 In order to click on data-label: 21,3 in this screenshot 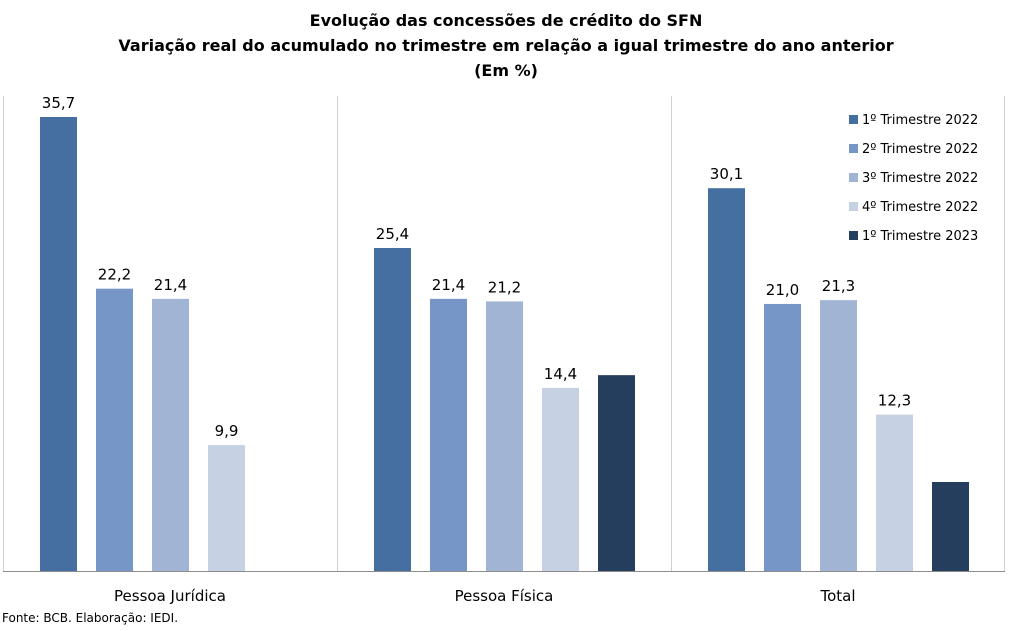, I will do `click(838, 286)`.